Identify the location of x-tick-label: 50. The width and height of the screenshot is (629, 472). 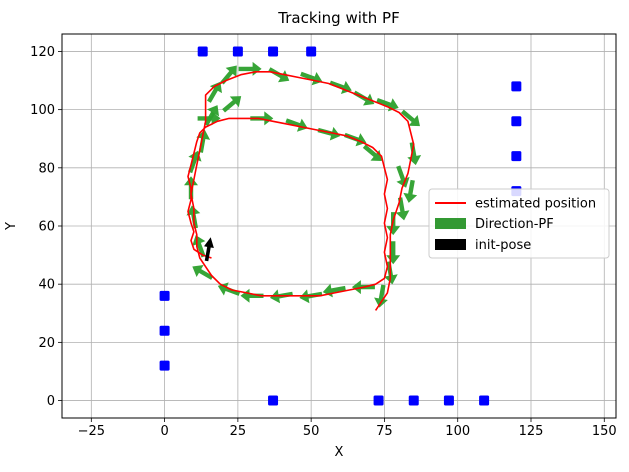
(311, 431).